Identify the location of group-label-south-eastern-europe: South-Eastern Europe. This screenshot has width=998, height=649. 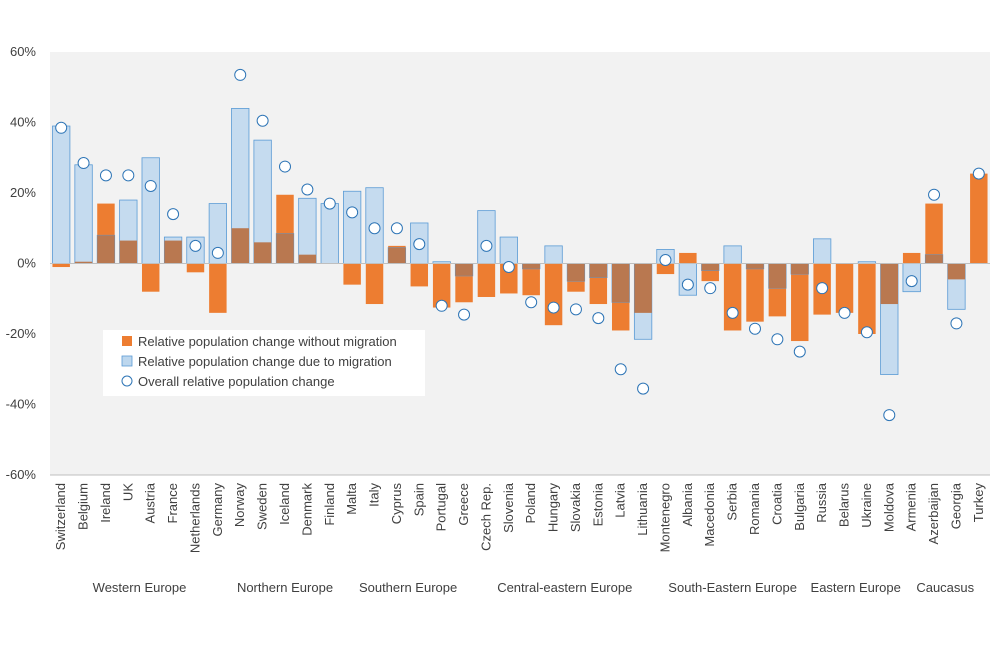
(732, 587).